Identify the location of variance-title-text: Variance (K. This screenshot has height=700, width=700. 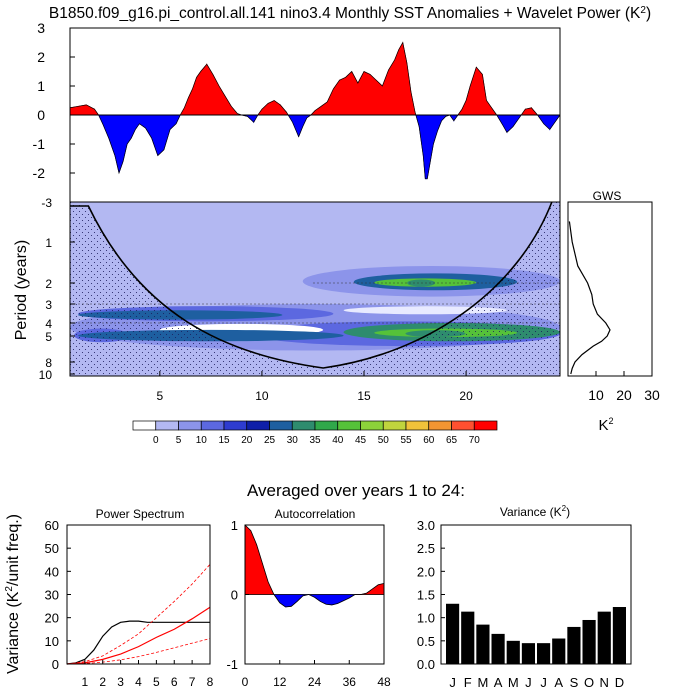
(531, 512).